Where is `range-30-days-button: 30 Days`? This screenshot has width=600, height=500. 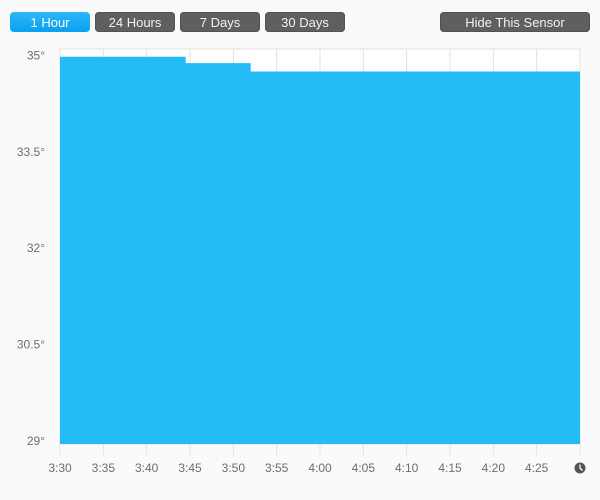 range-30-days-button: 30 Days is located at coordinates (305, 22).